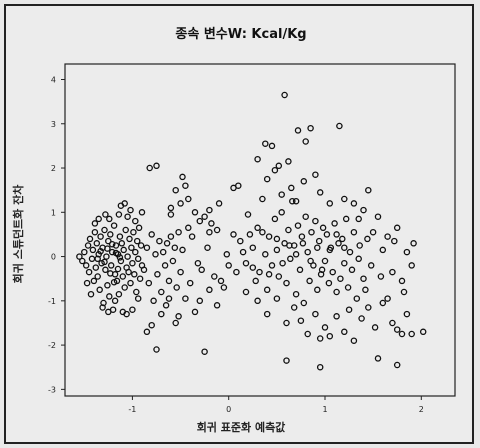 The image size is (480, 448). I want to click on y-tick-label: -3, so click(52, 389).